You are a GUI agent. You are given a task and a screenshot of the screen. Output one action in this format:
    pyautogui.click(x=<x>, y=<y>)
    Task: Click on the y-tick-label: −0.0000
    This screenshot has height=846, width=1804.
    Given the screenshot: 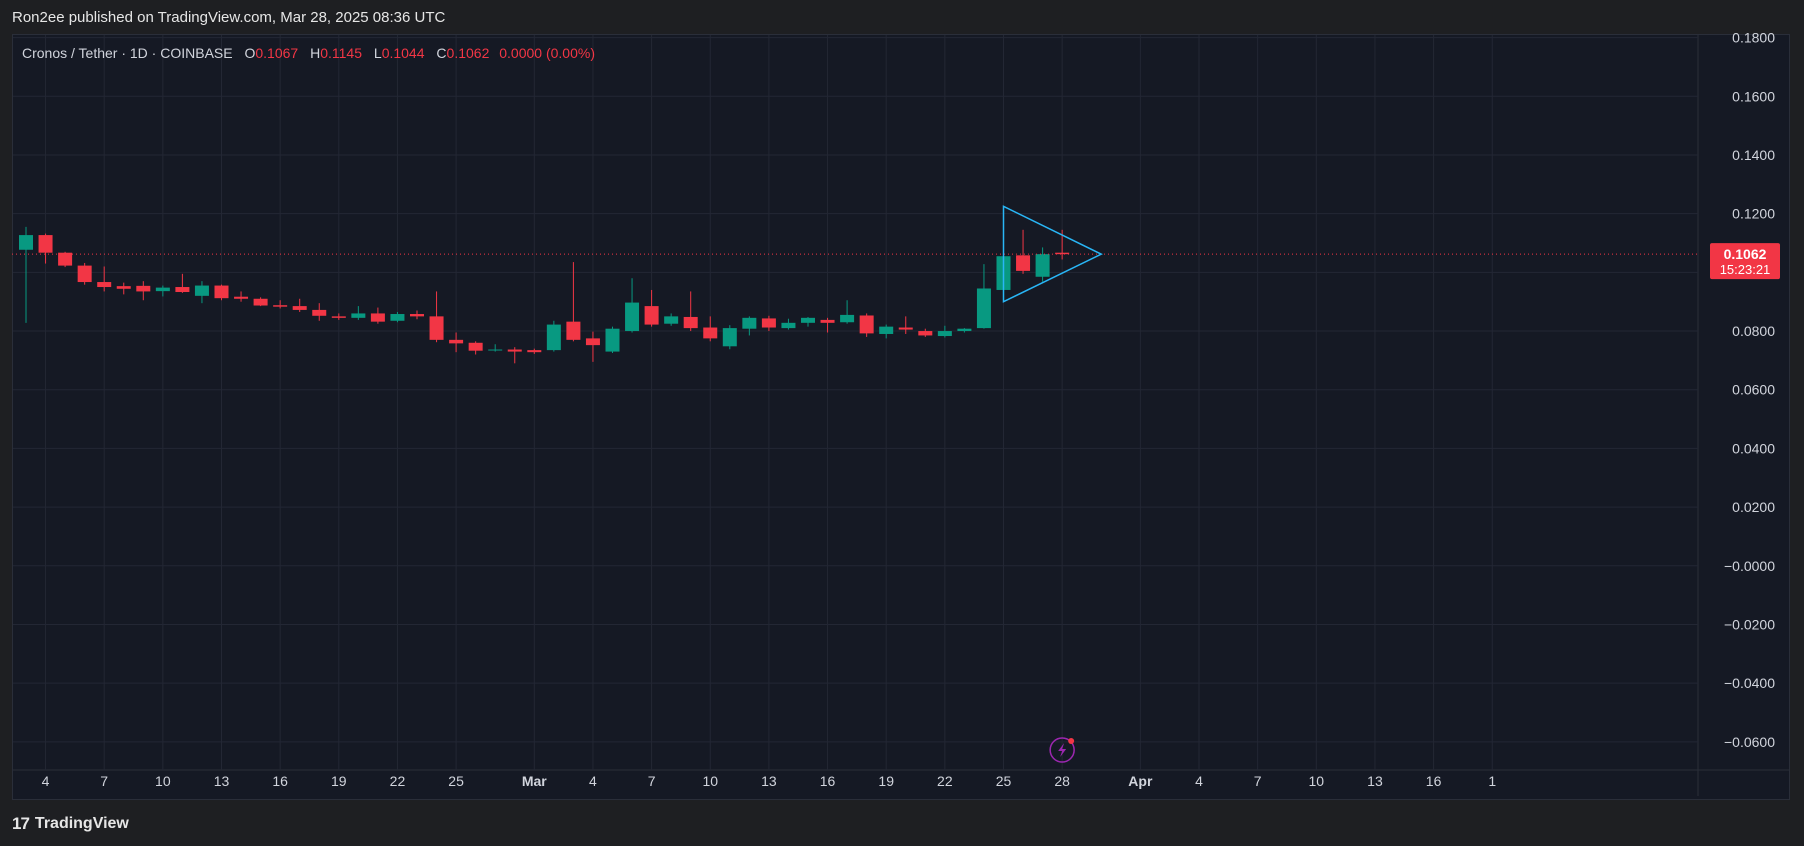 What is the action you would take?
    pyautogui.click(x=1749, y=566)
    